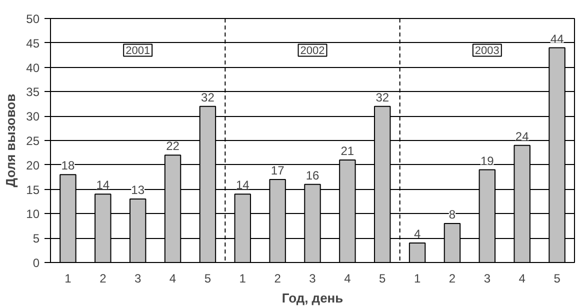 This screenshot has height=308, width=588. What do you see at coordinates (277, 171) in the screenshot?
I see `data-label: 17` at bounding box center [277, 171].